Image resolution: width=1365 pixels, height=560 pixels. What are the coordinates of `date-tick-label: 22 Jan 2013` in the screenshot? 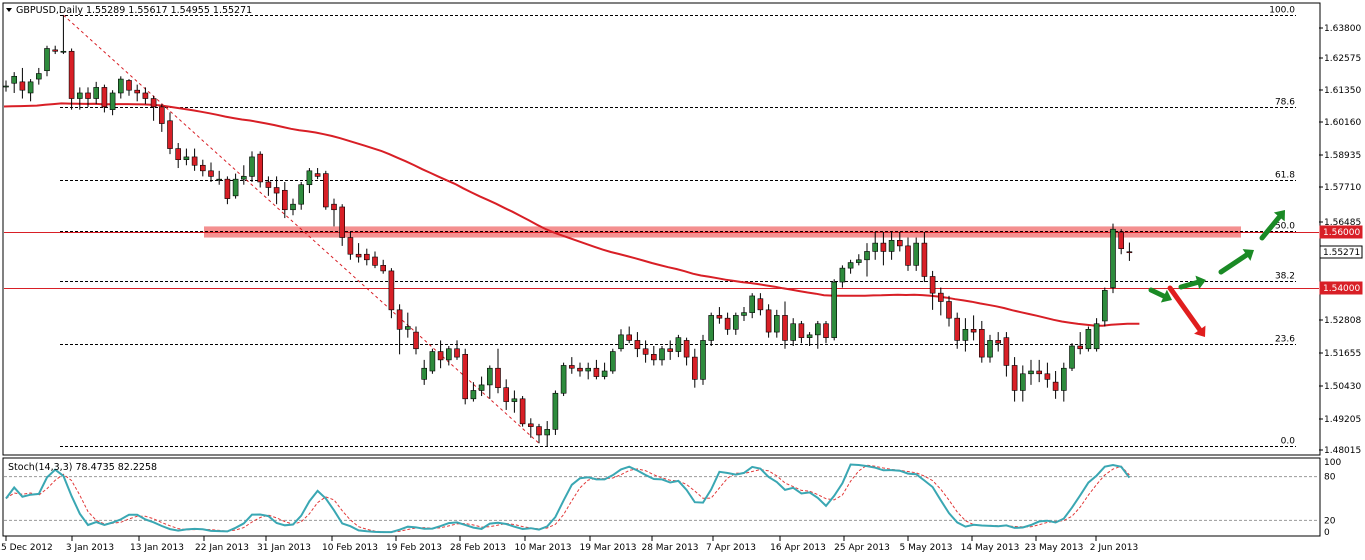 It's located at (222, 548).